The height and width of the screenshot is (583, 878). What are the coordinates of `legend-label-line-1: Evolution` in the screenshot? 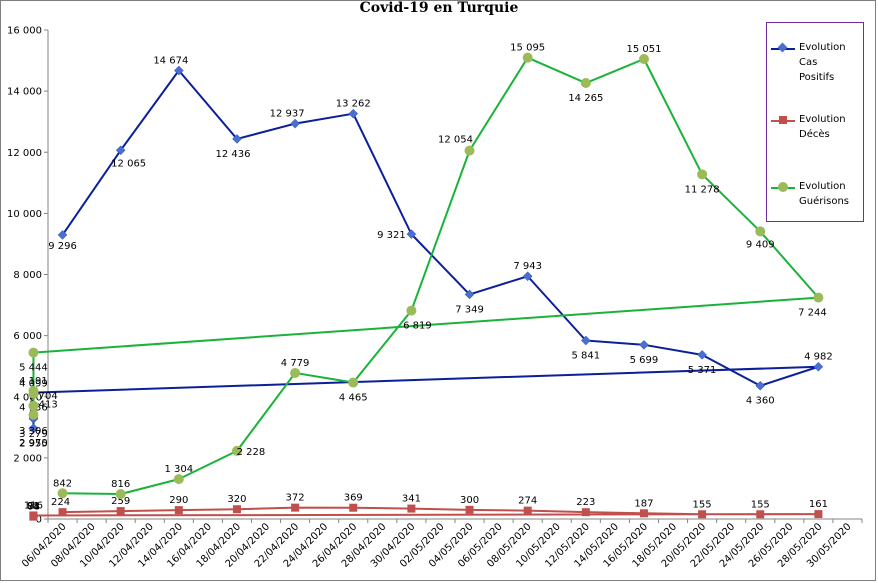 It's located at (822, 119).